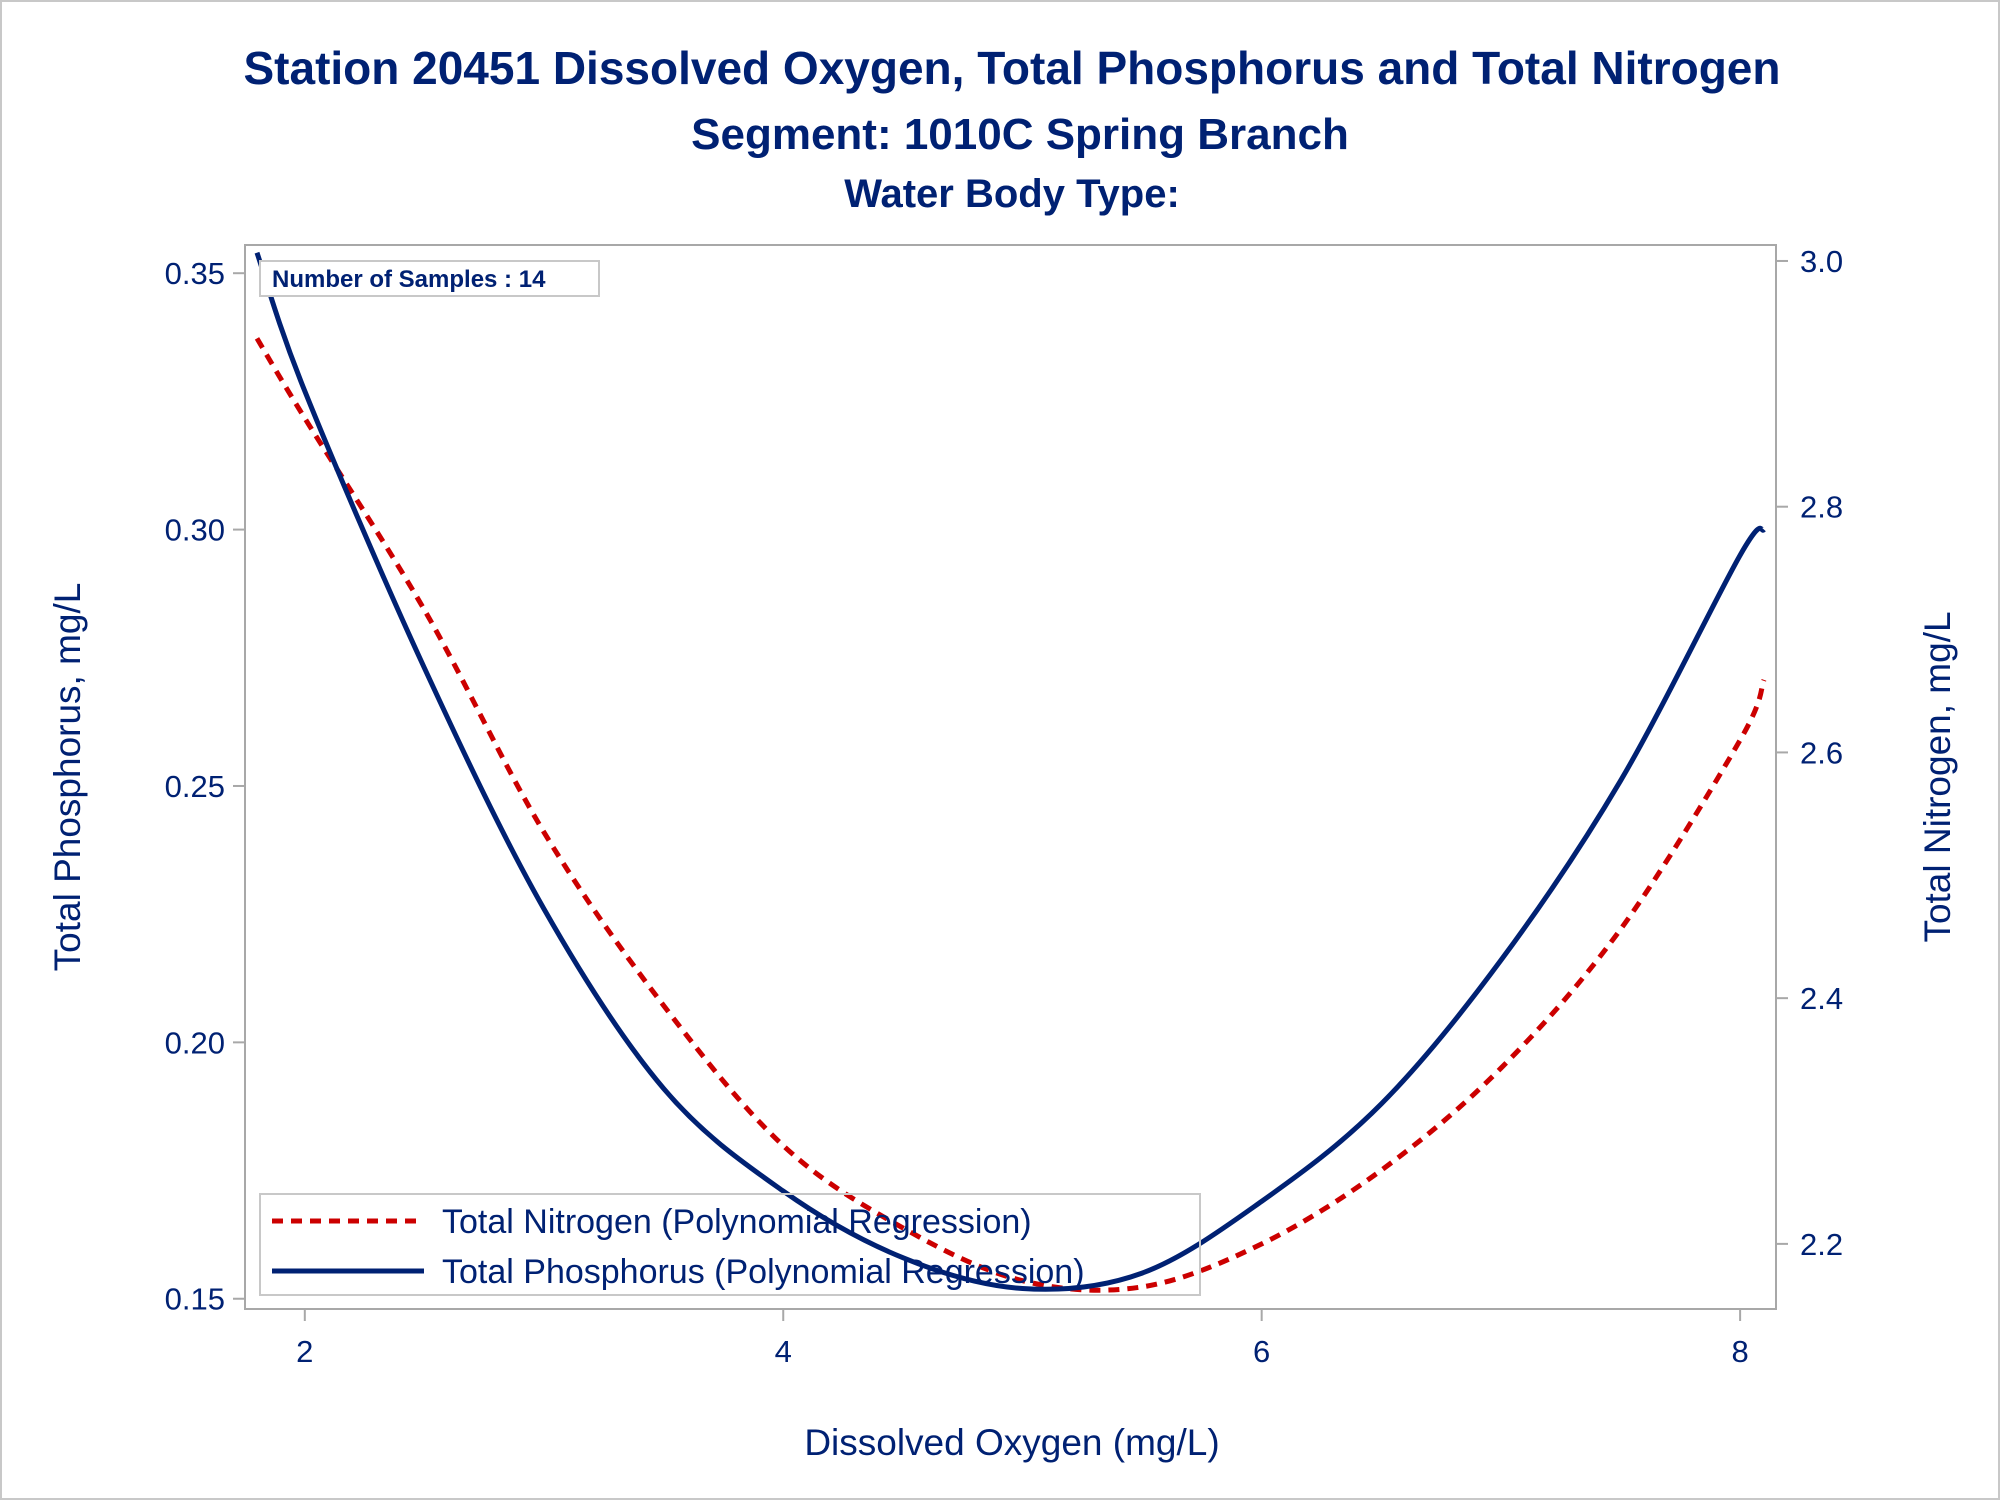 This screenshot has height=1500, width=2000. I want to click on sample-count-label: Number of Samples : 14, so click(409, 279).